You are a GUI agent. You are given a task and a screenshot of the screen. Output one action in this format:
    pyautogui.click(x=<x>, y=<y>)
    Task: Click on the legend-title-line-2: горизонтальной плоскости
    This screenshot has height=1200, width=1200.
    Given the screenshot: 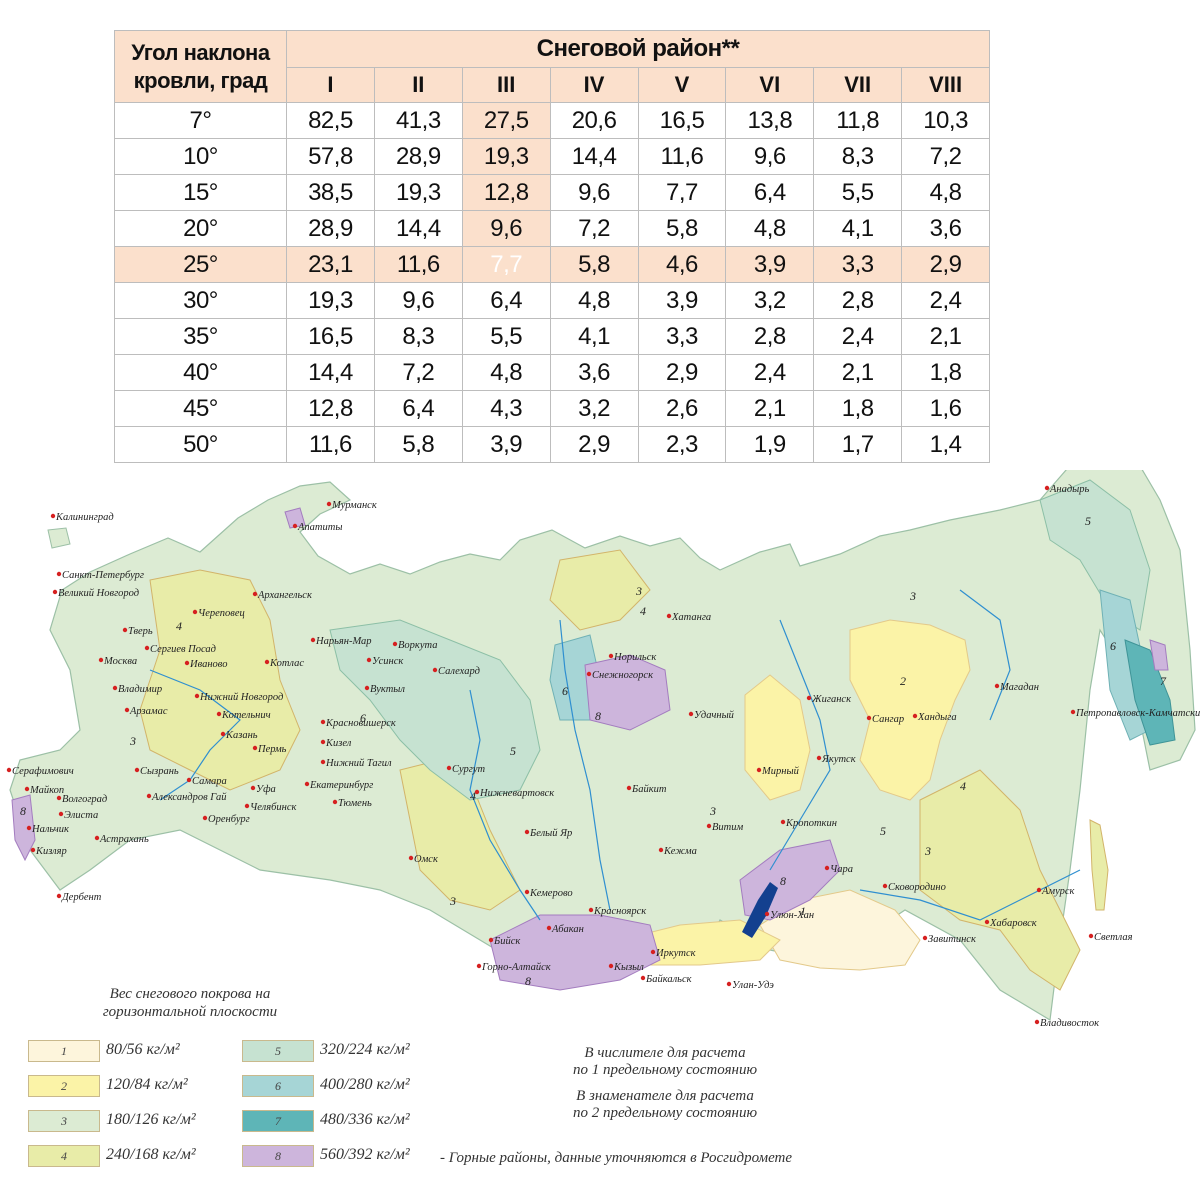 What is the action you would take?
    pyautogui.click(x=190, y=1012)
    